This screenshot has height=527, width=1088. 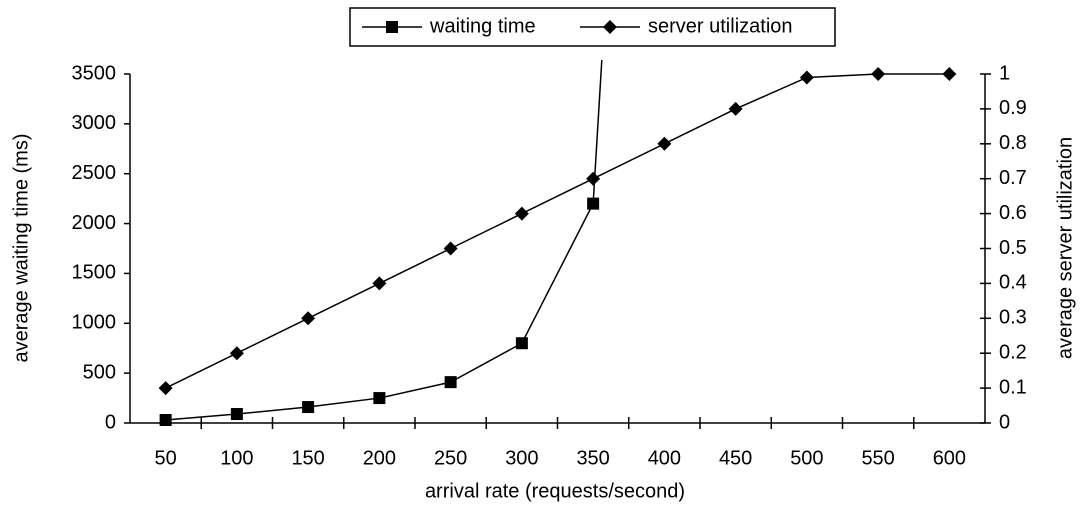 What do you see at coordinates (877, 458) in the screenshot?
I see `x-tick-label: 550` at bounding box center [877, 458].